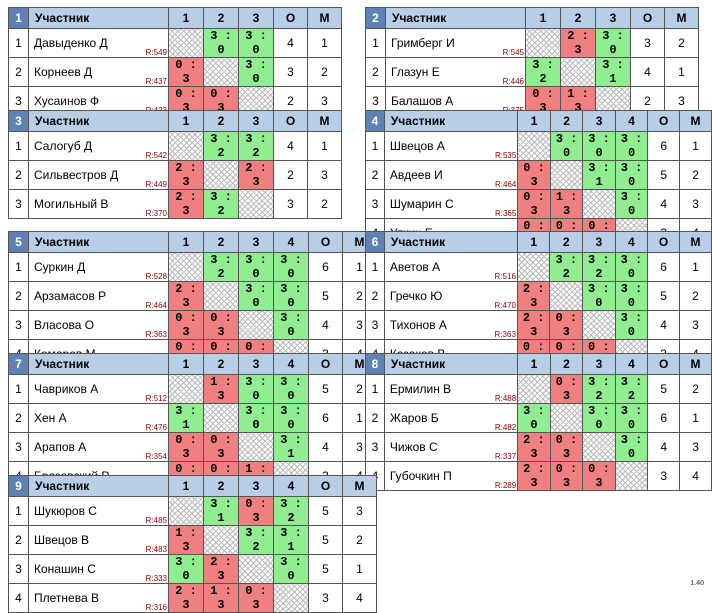  I want to click on player-name-text: Хен А, so click(50, 418).